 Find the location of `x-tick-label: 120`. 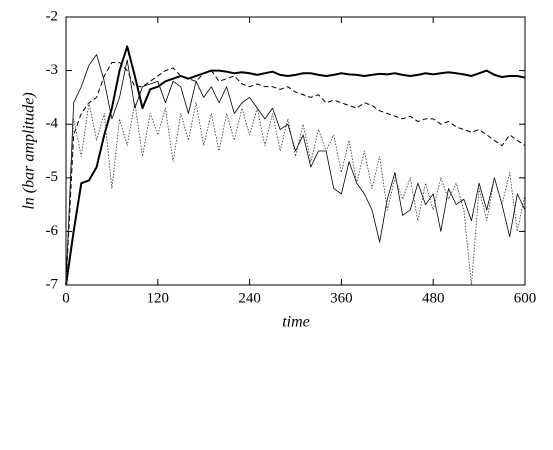

x-tick-label: 120 is located at coordinates (158, 298).